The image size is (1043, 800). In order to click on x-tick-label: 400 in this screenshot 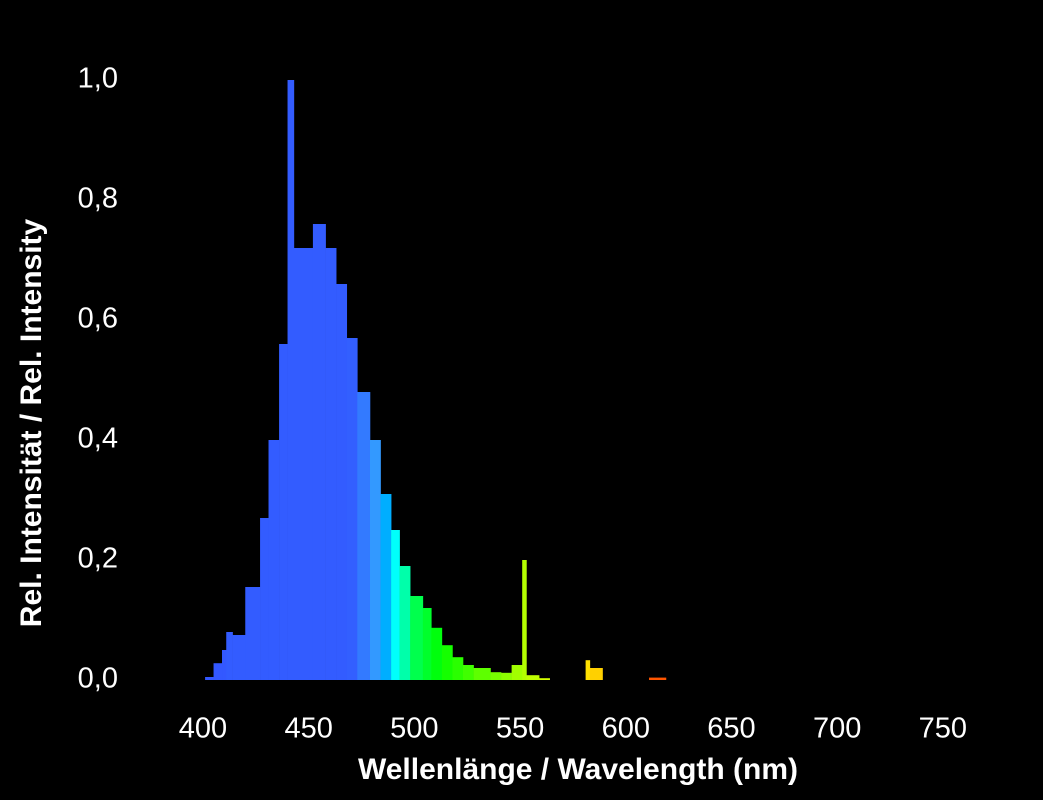, I will do `click(203, 729)`.